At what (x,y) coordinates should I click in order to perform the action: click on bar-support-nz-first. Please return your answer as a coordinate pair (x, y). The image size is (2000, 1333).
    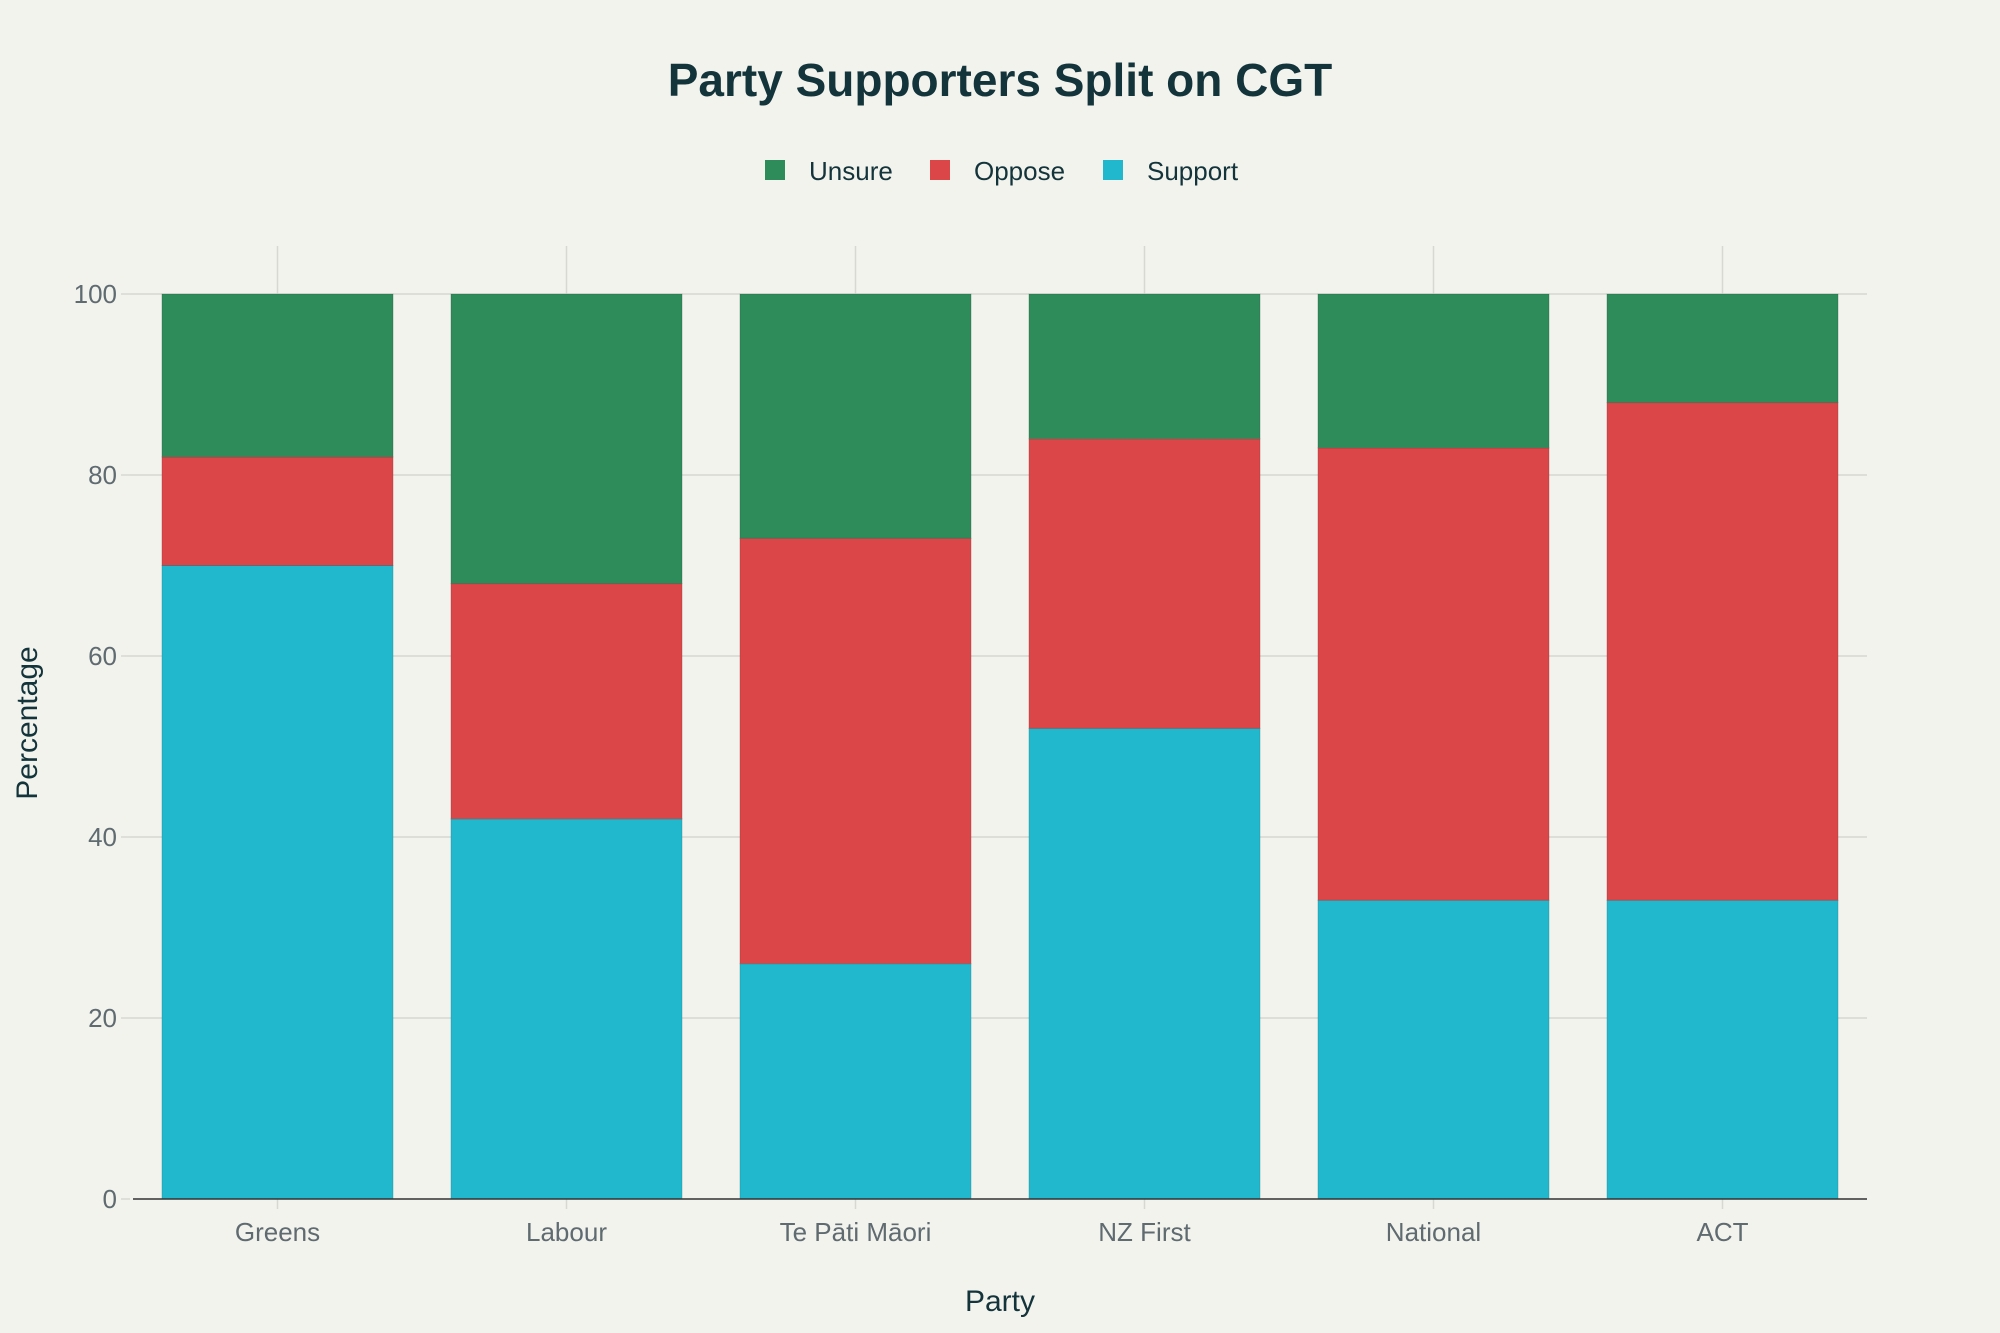
    Looking at the image, I should click on (1144, 963).